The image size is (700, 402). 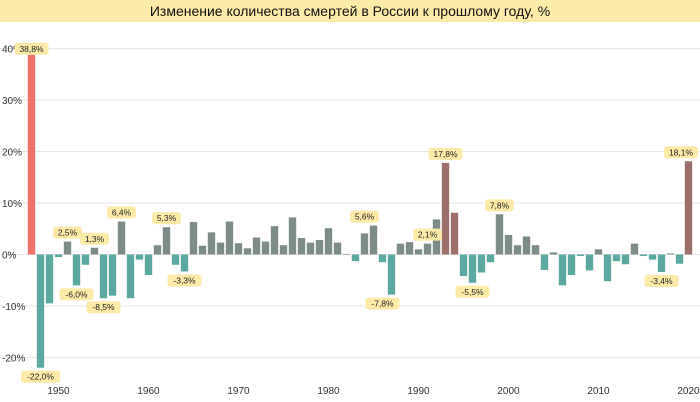 I want to click on data-label-text: 18,1%, so click(x=681, y=152).